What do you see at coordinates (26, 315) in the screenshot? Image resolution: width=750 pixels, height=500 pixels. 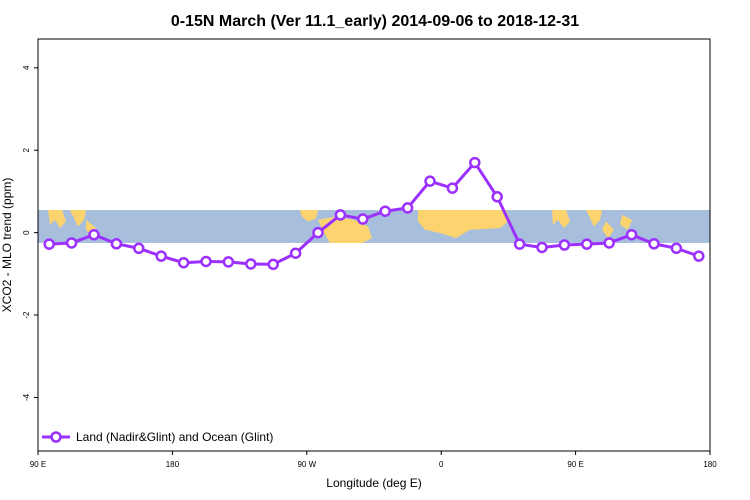 I see `y-tick-label: -2` at bounding box center [26, 315].